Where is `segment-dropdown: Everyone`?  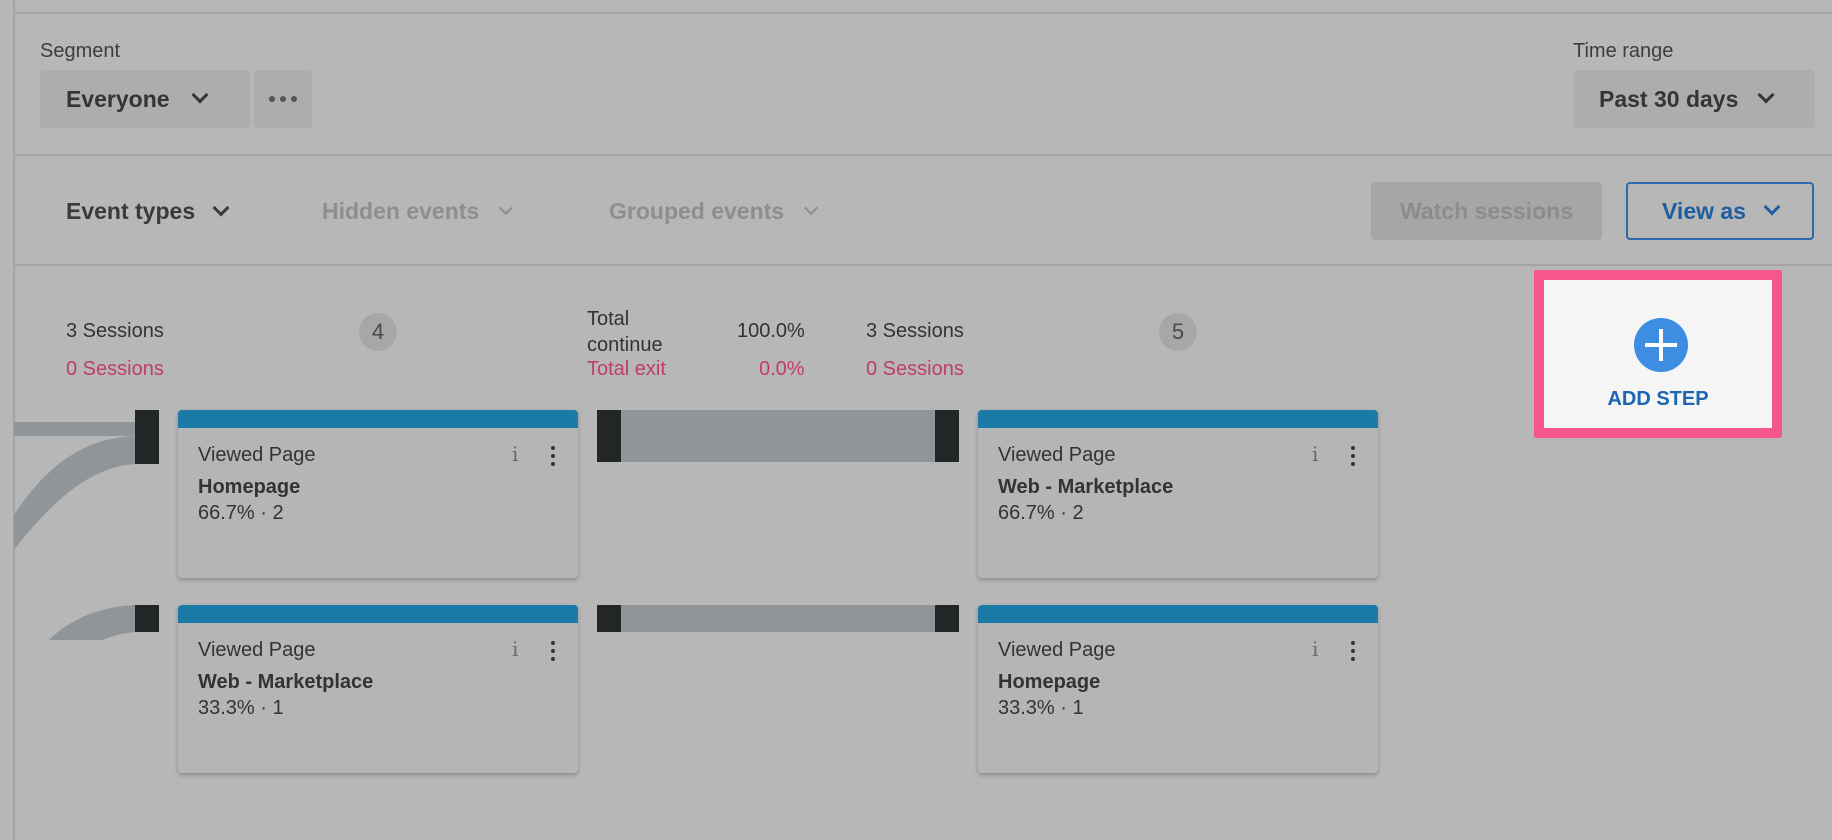
segment-dropdown: Everyone is located at coordinates (145, 99).